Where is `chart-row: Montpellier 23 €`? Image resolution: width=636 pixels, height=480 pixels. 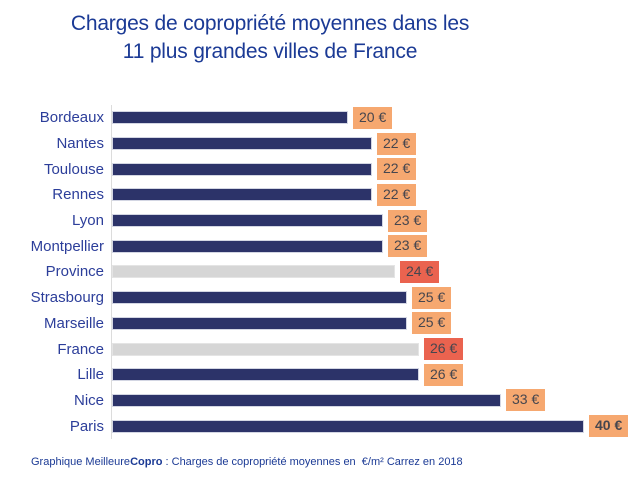
chart-row: Montpellier 23 € is located at coordinates (318, 246).